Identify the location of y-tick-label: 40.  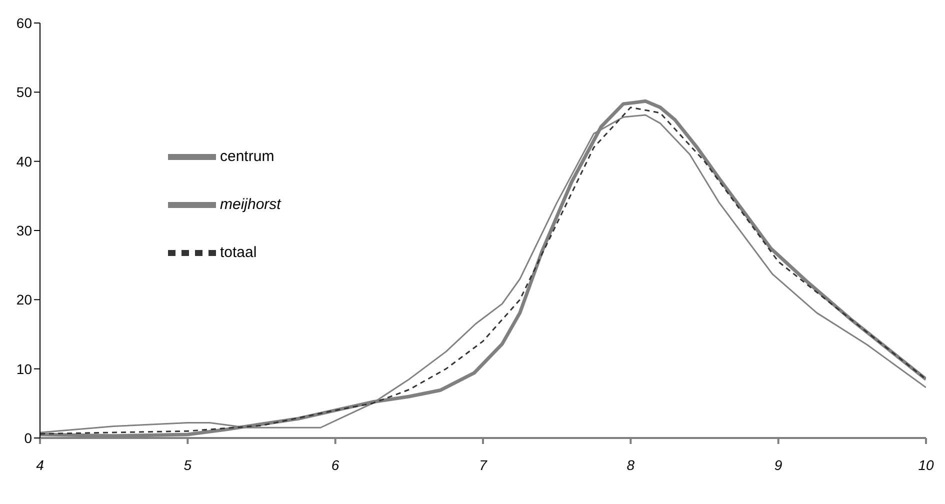
(24, 161).